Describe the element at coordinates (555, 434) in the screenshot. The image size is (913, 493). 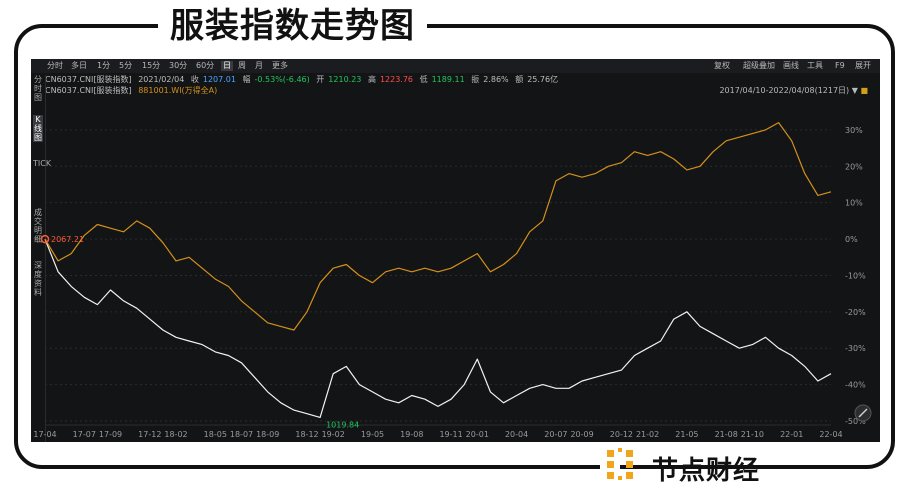
I see `x-tick-label: 20-07` at that location.